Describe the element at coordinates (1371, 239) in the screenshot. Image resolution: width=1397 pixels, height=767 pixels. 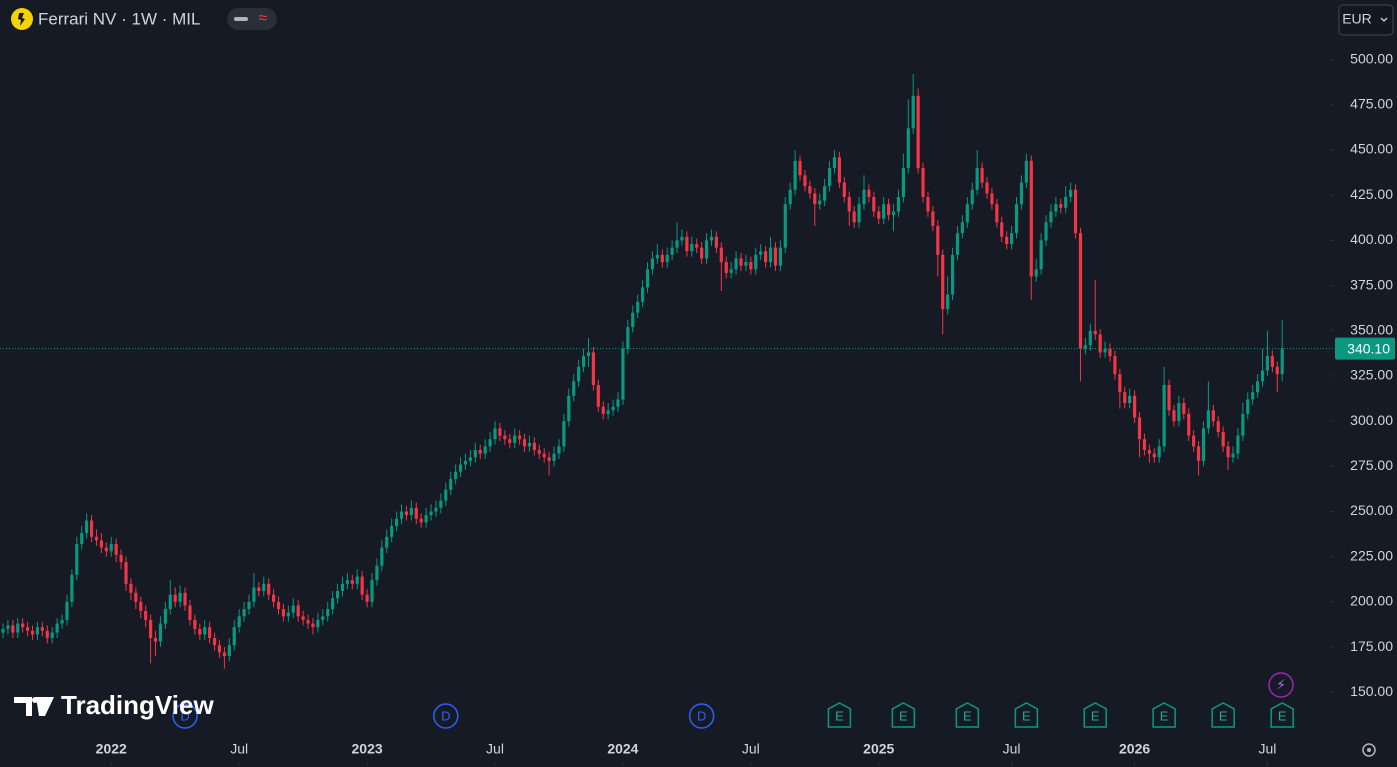
I see `y-tick-label: 400.00` at that location.